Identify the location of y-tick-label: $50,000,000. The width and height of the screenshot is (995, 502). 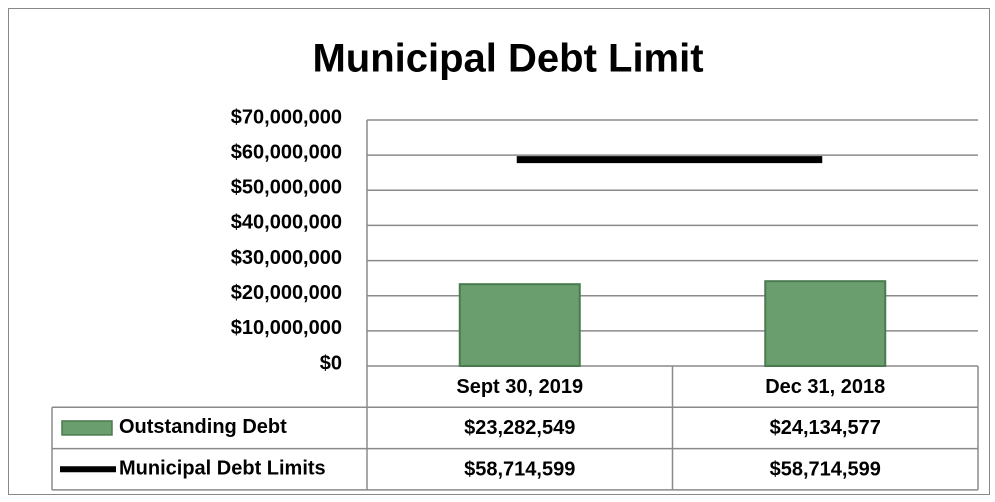
(286, 188).